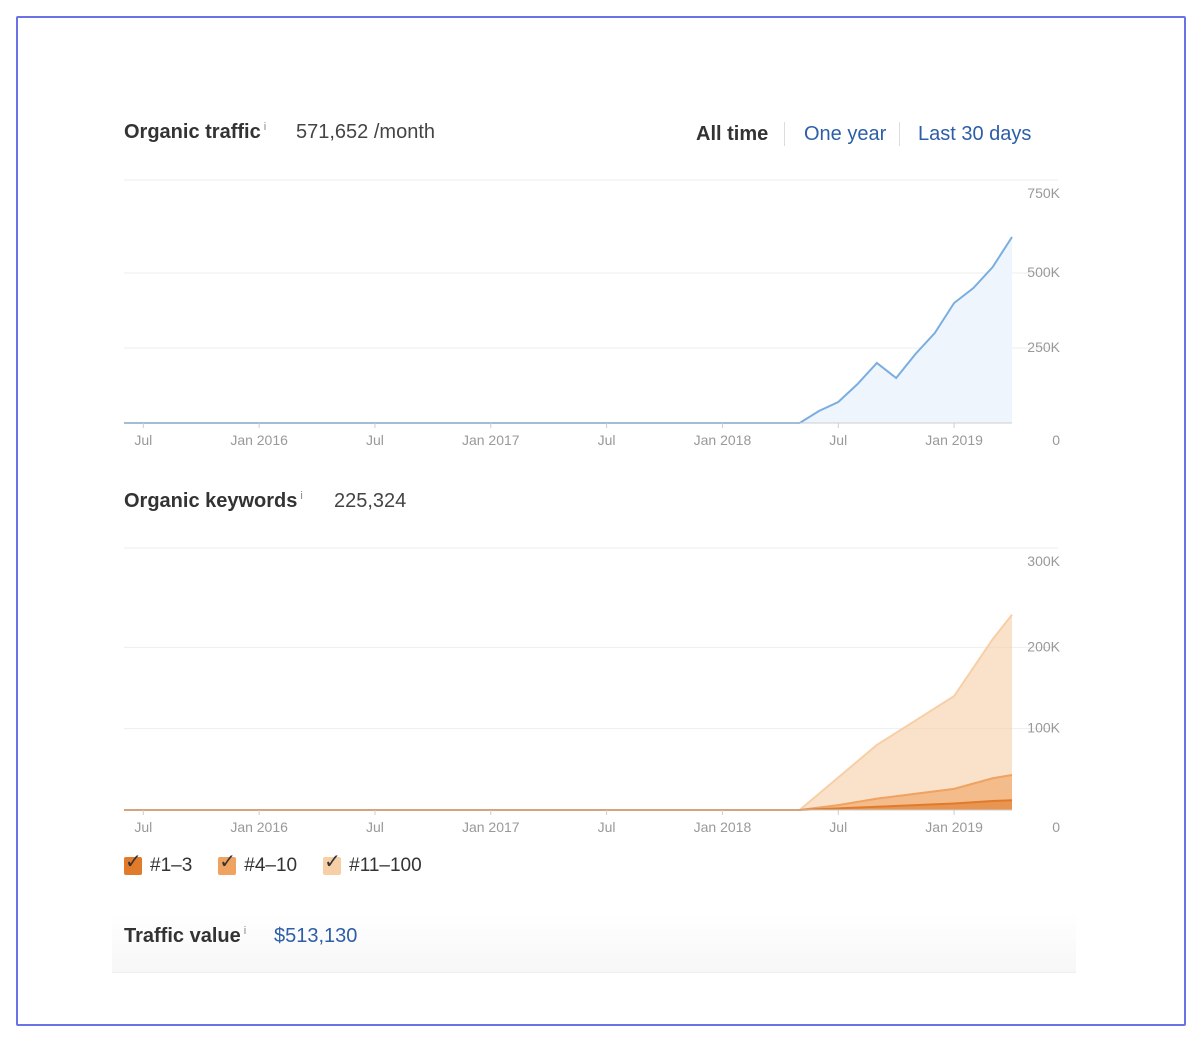 This screenshot has height=1044, width=1203. I want to click on legend-checkbox-top100: ✓, so click(332, 863).